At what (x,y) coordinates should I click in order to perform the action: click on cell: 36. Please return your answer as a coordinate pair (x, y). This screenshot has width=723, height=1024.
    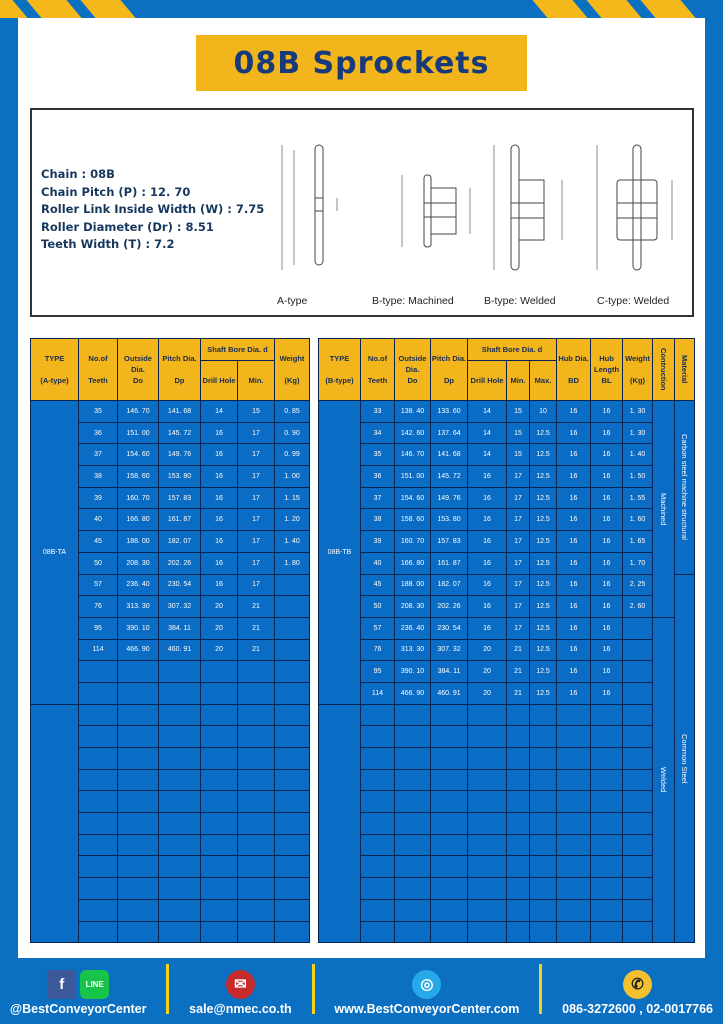
    Looking at the image, I should click on (377, 476).